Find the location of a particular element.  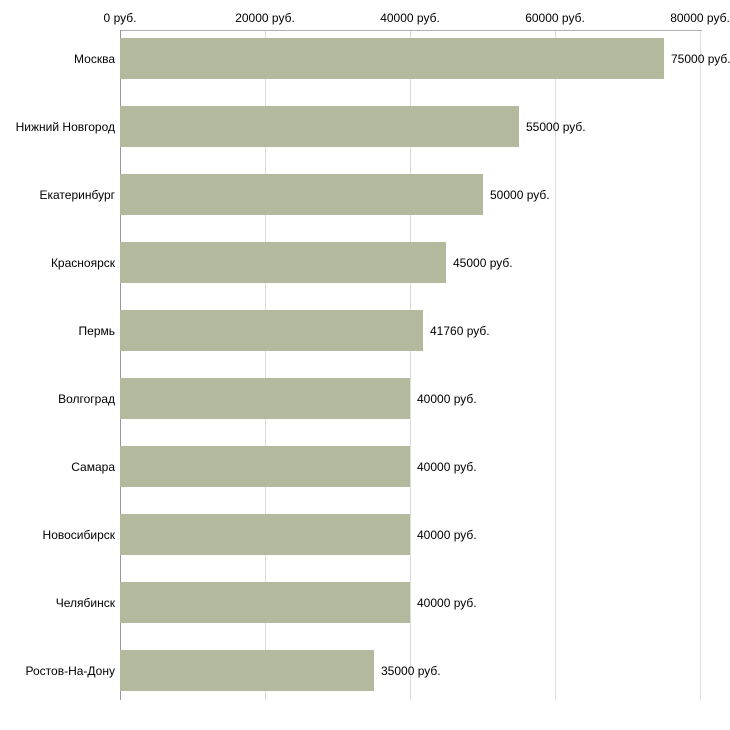

category-label: Волгоград is located at coordinates (86, 399).